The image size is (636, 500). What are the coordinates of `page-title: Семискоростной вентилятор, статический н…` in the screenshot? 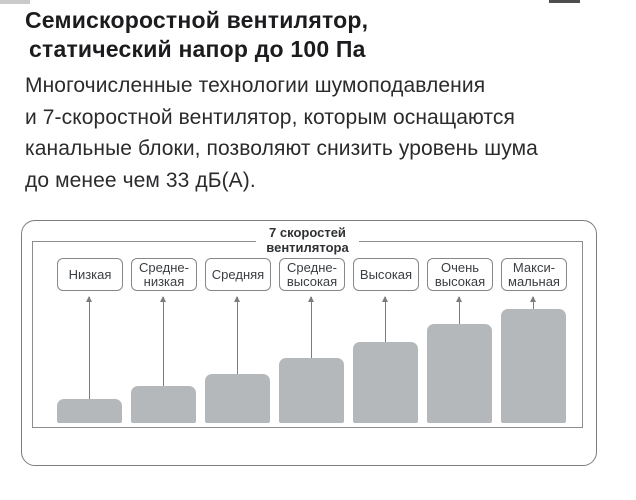 It's located at (196, 35).